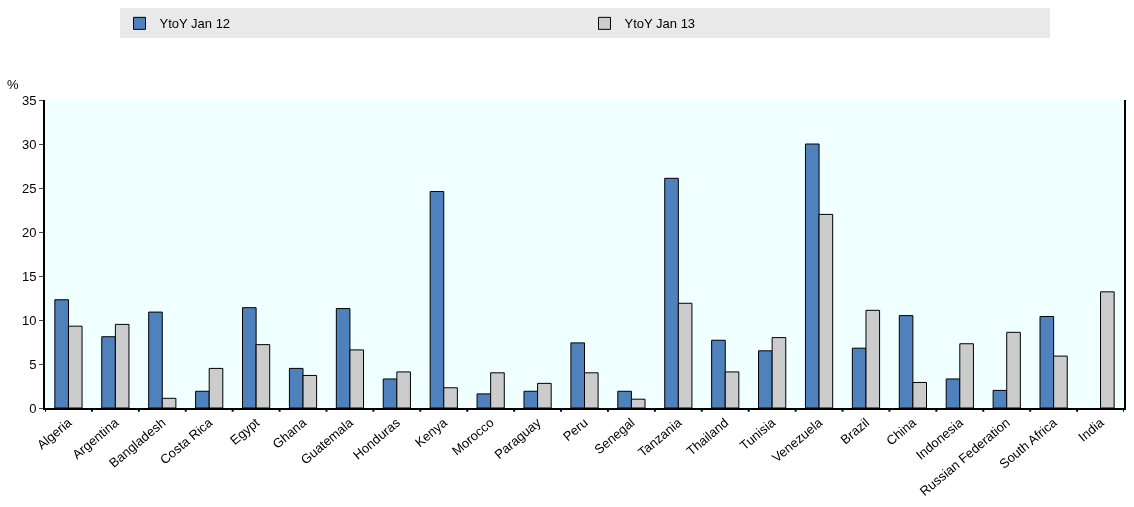 Image resolution: width=1134 pixels, height=507 pixels. Describe the element at coordinates (13, 84) in the screenshot. I see `y-axis-title: %` at that location.